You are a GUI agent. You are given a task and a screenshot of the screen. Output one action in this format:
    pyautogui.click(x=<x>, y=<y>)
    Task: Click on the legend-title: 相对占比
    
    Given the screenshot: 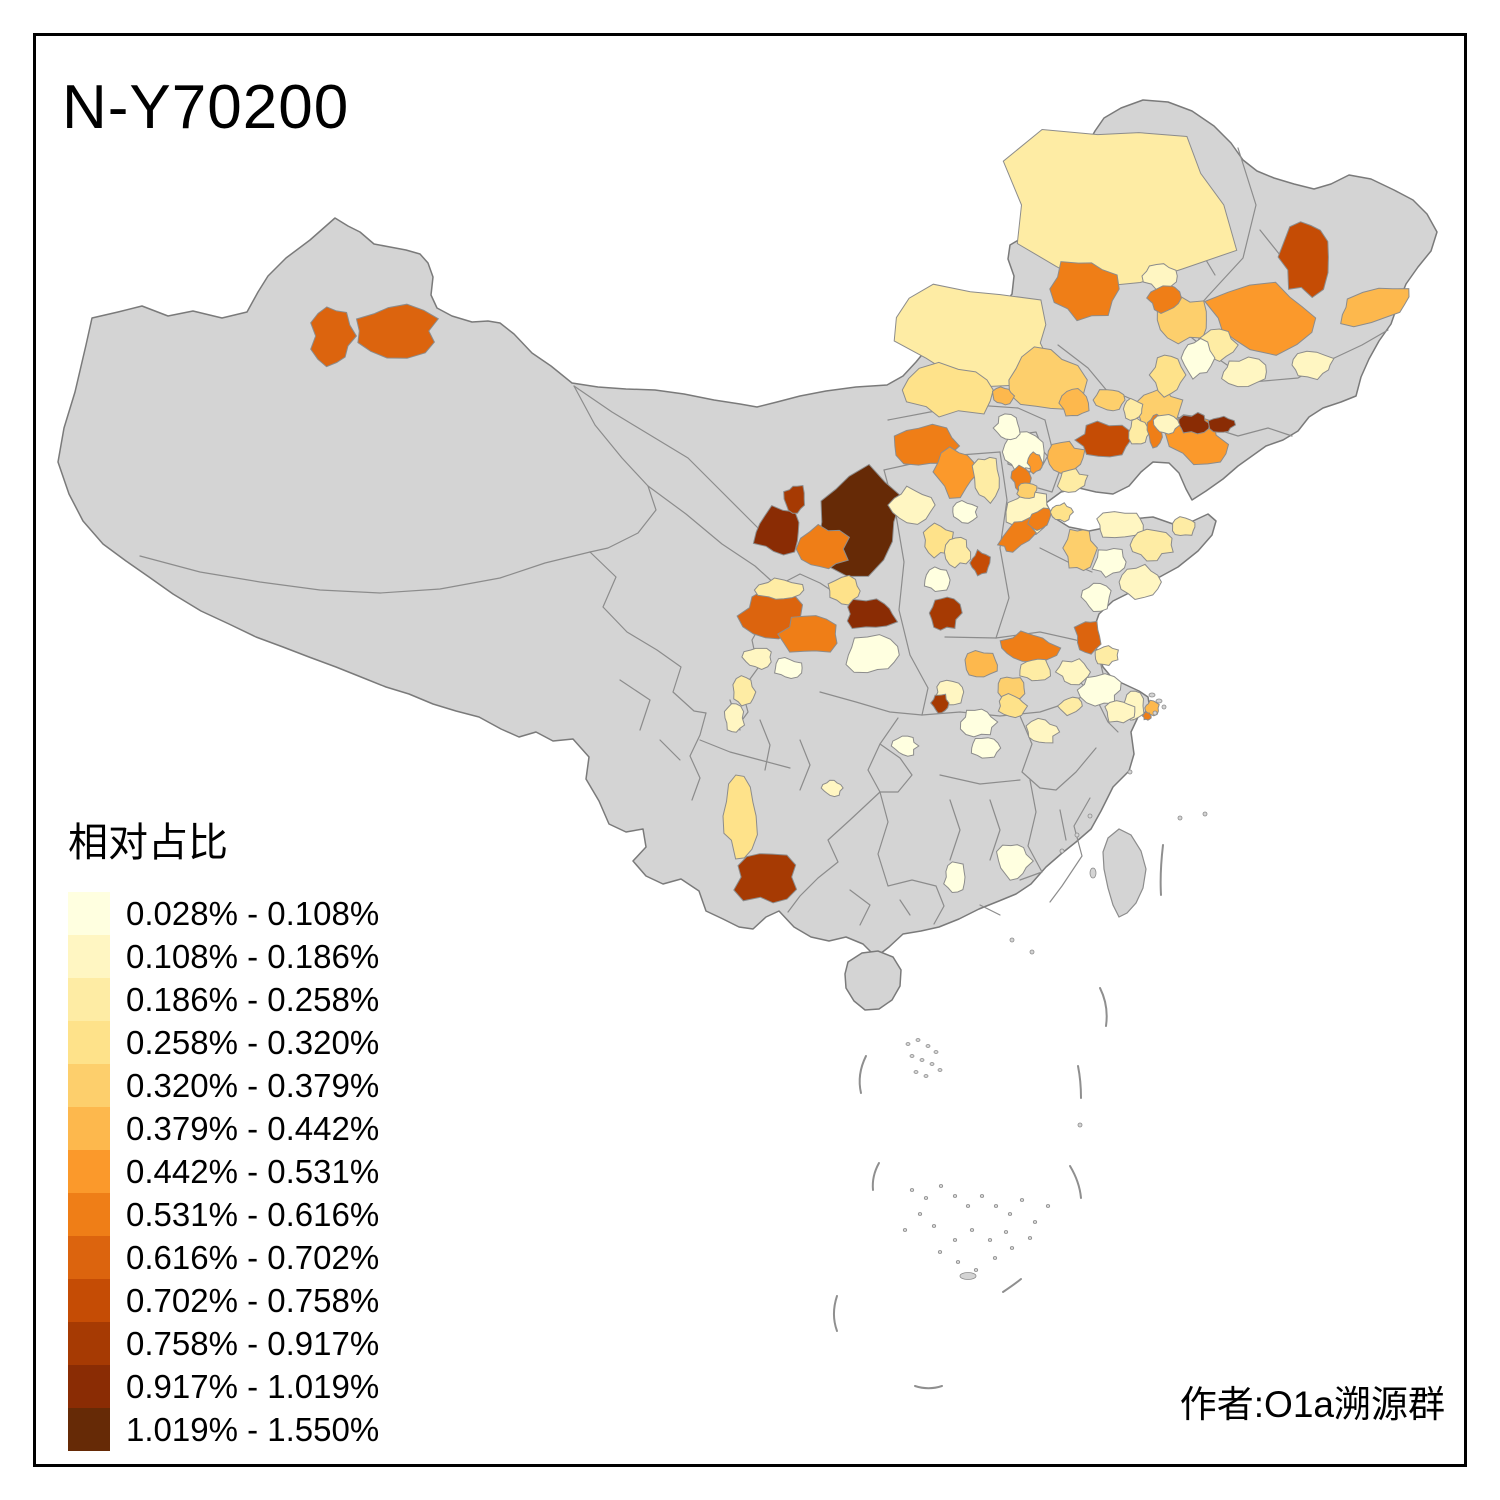 What is the action you would take?
    pyautogui.click(x=148, y=843)
    